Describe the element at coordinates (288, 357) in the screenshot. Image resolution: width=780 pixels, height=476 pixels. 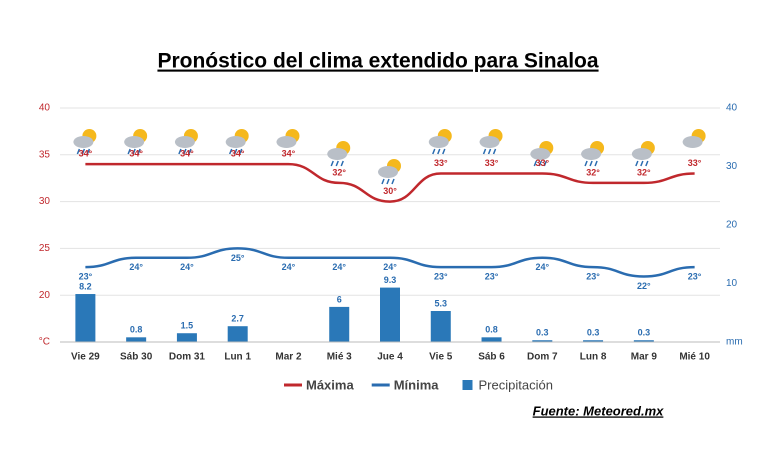
I see `x-tick-label: Mar 2` at that location.